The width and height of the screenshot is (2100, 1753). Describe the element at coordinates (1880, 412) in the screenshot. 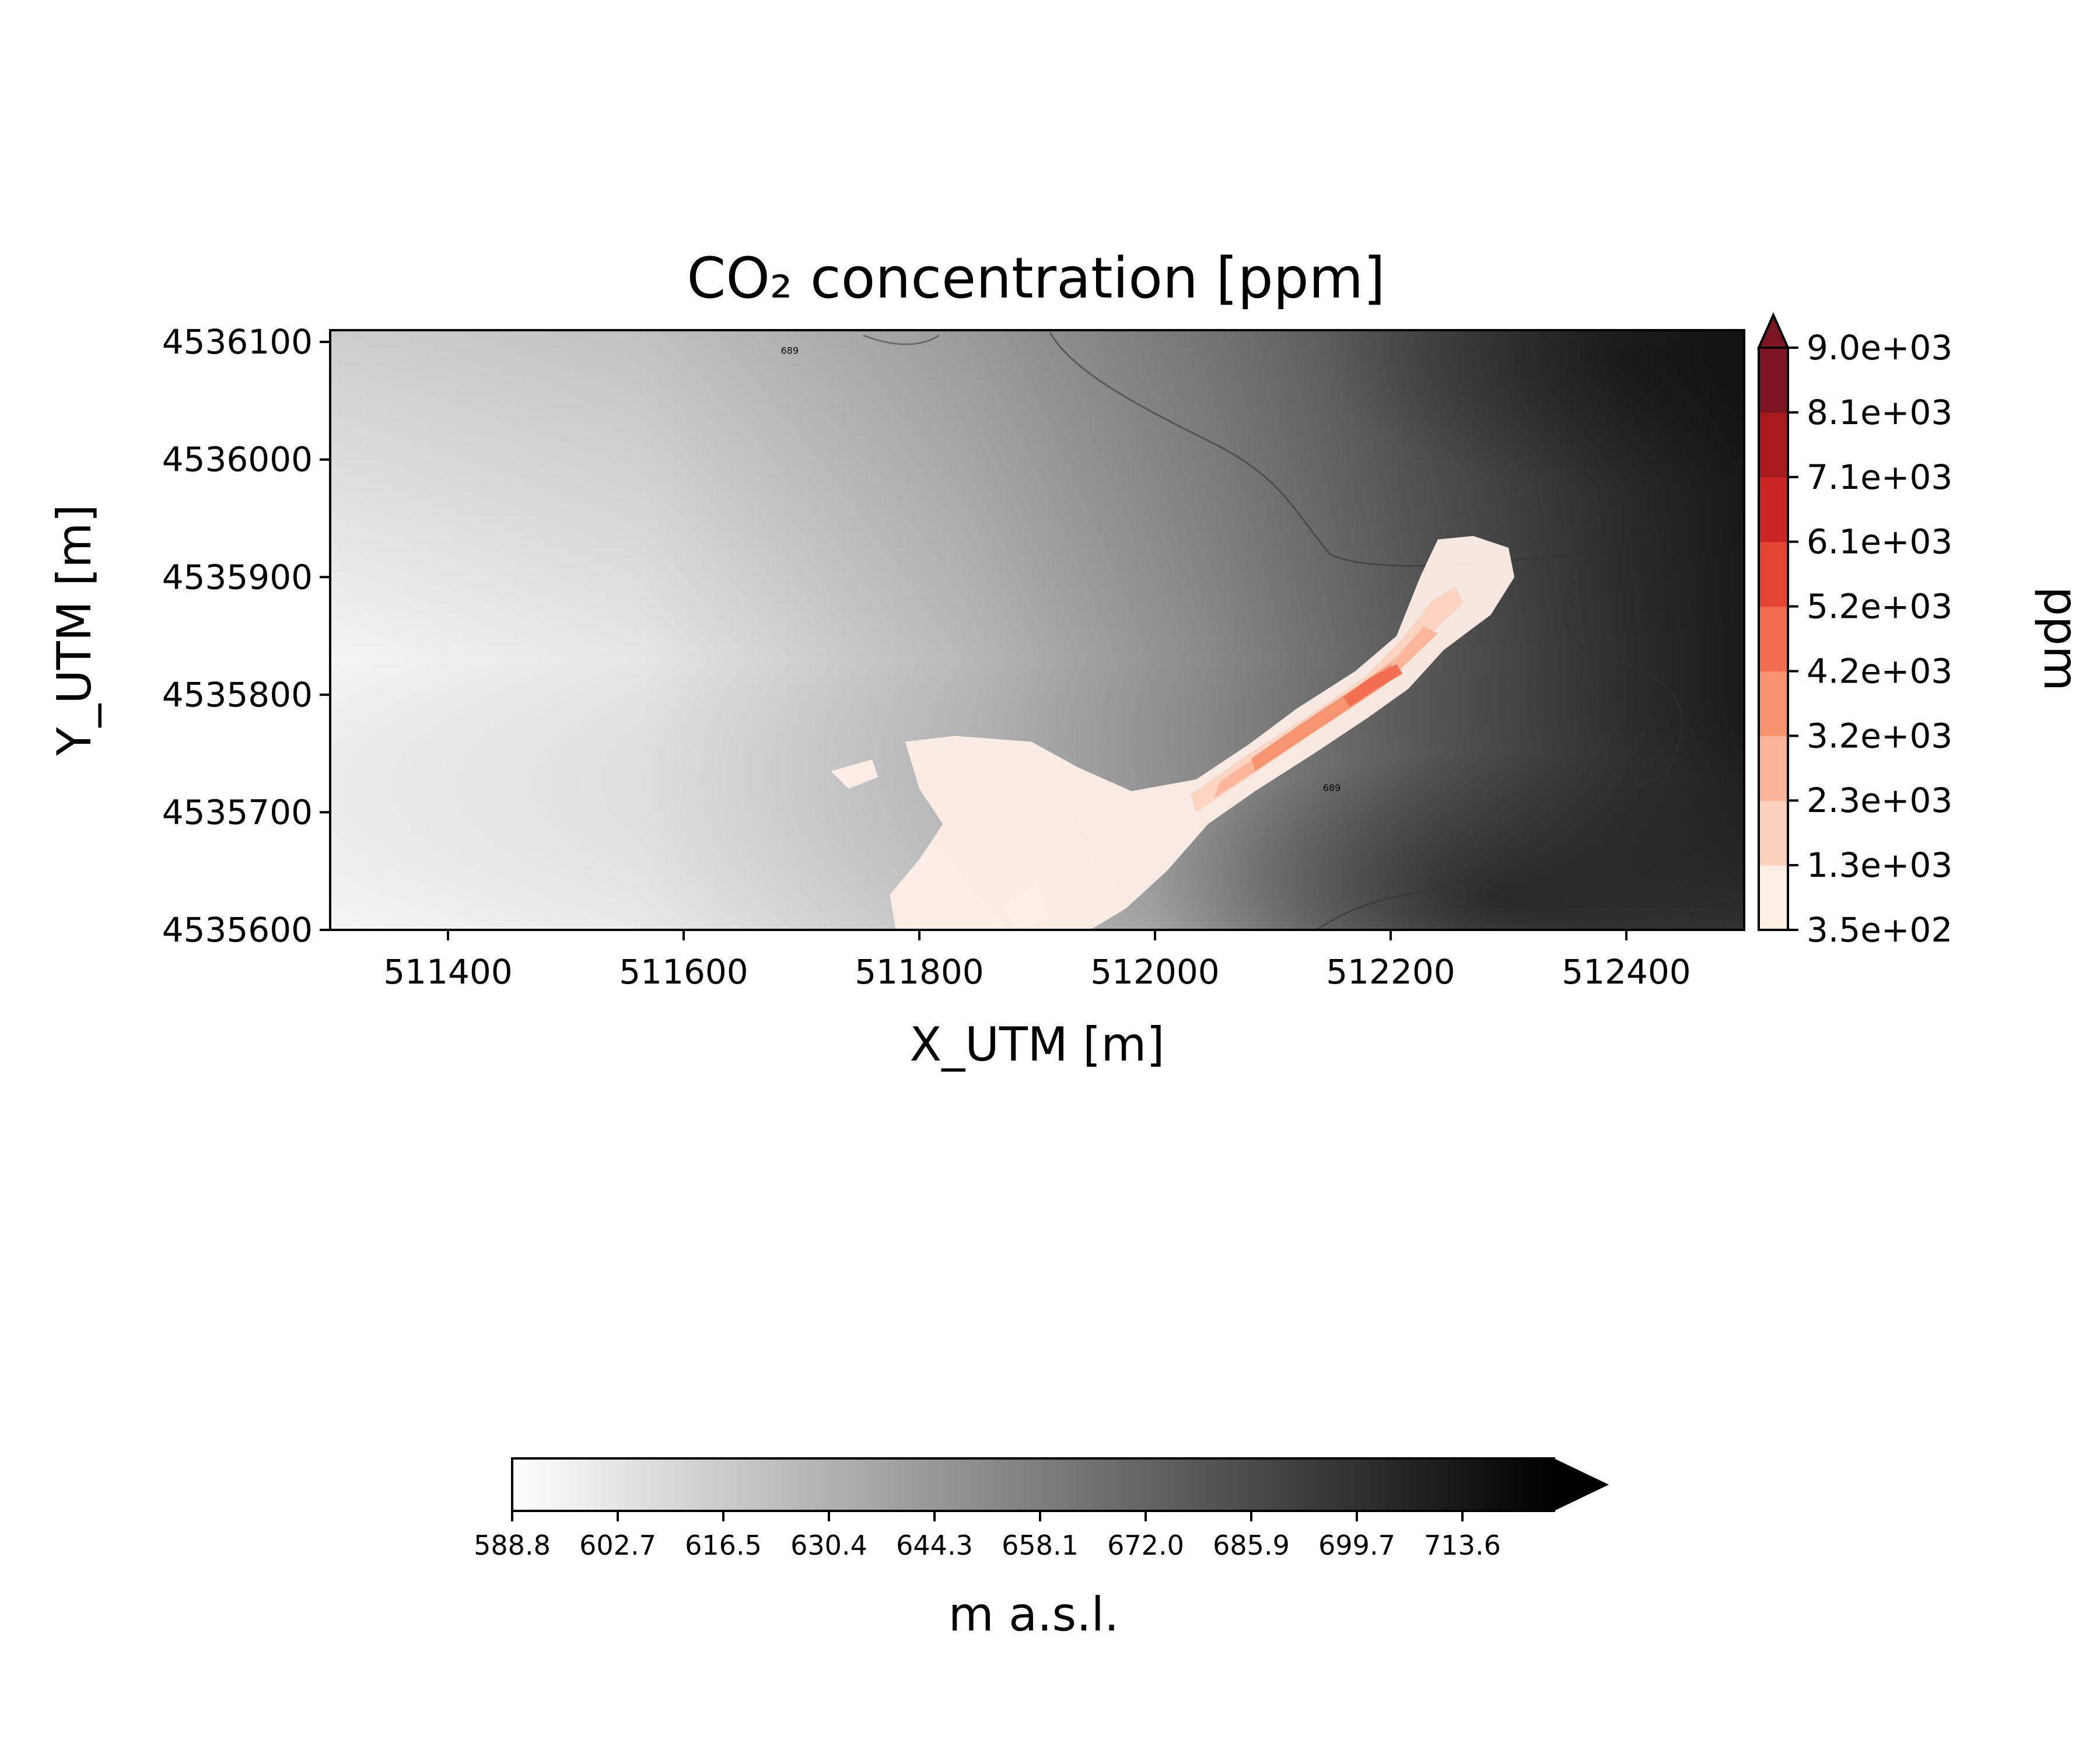

I see `co2-colorbar-tick-label-8: 8.1e+03` at that location.